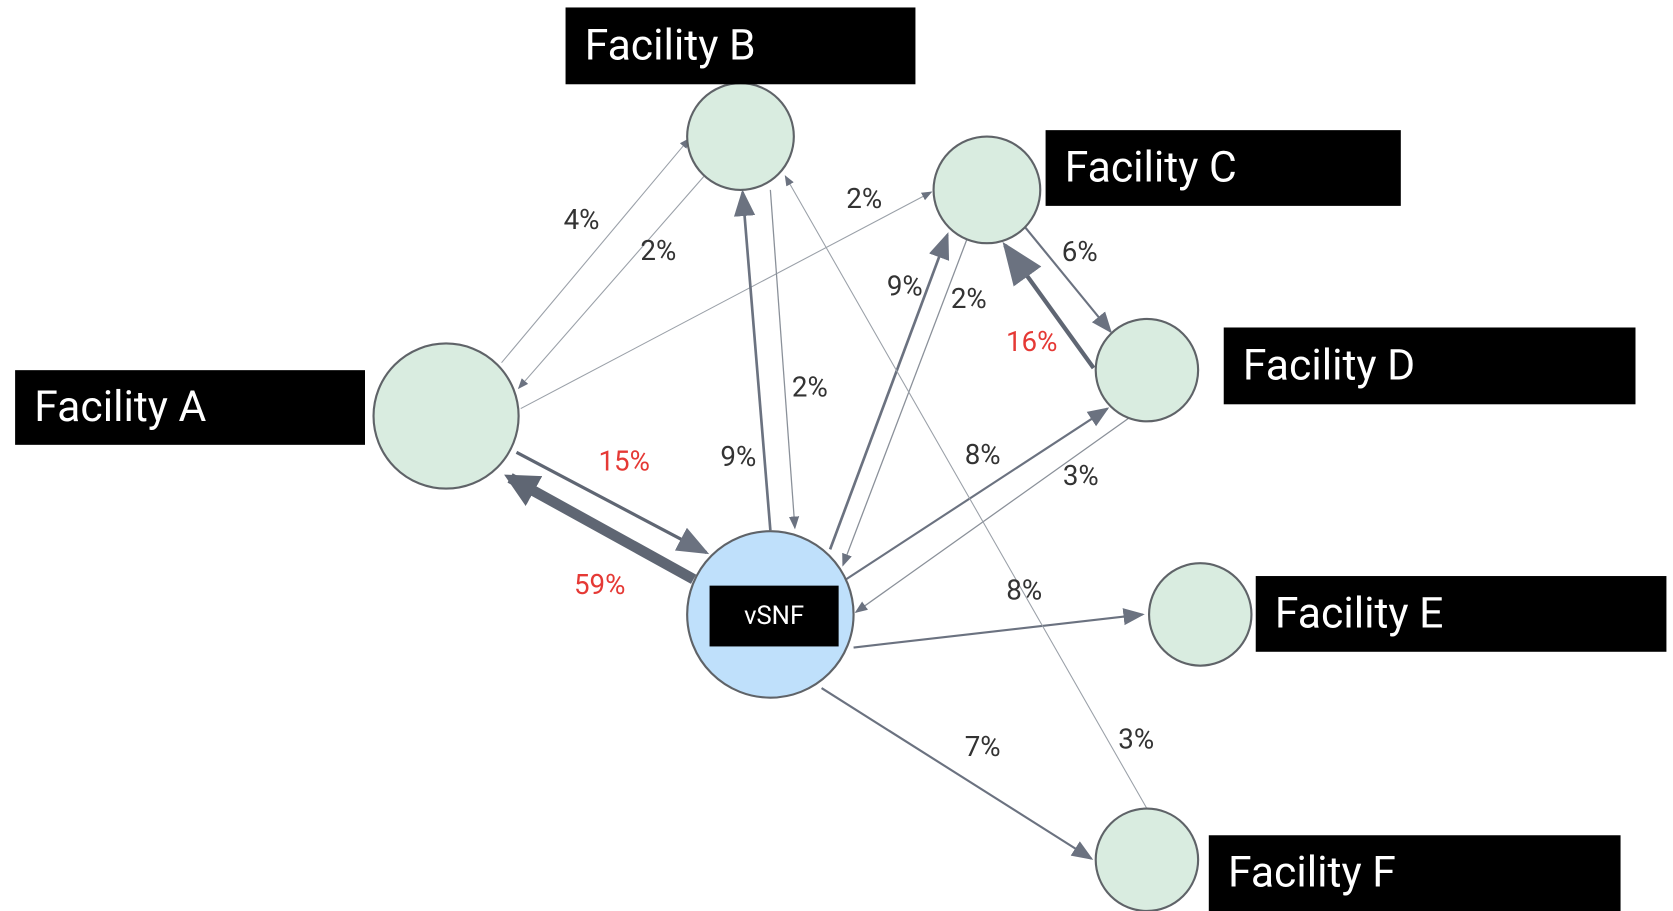 Image resolution: width=1673 pixels, height=911 pixels. What do you see at coordinates (1151, 167) in the screenshot?
I see `node-label: Facility C` at bounding box center [1151, 167].